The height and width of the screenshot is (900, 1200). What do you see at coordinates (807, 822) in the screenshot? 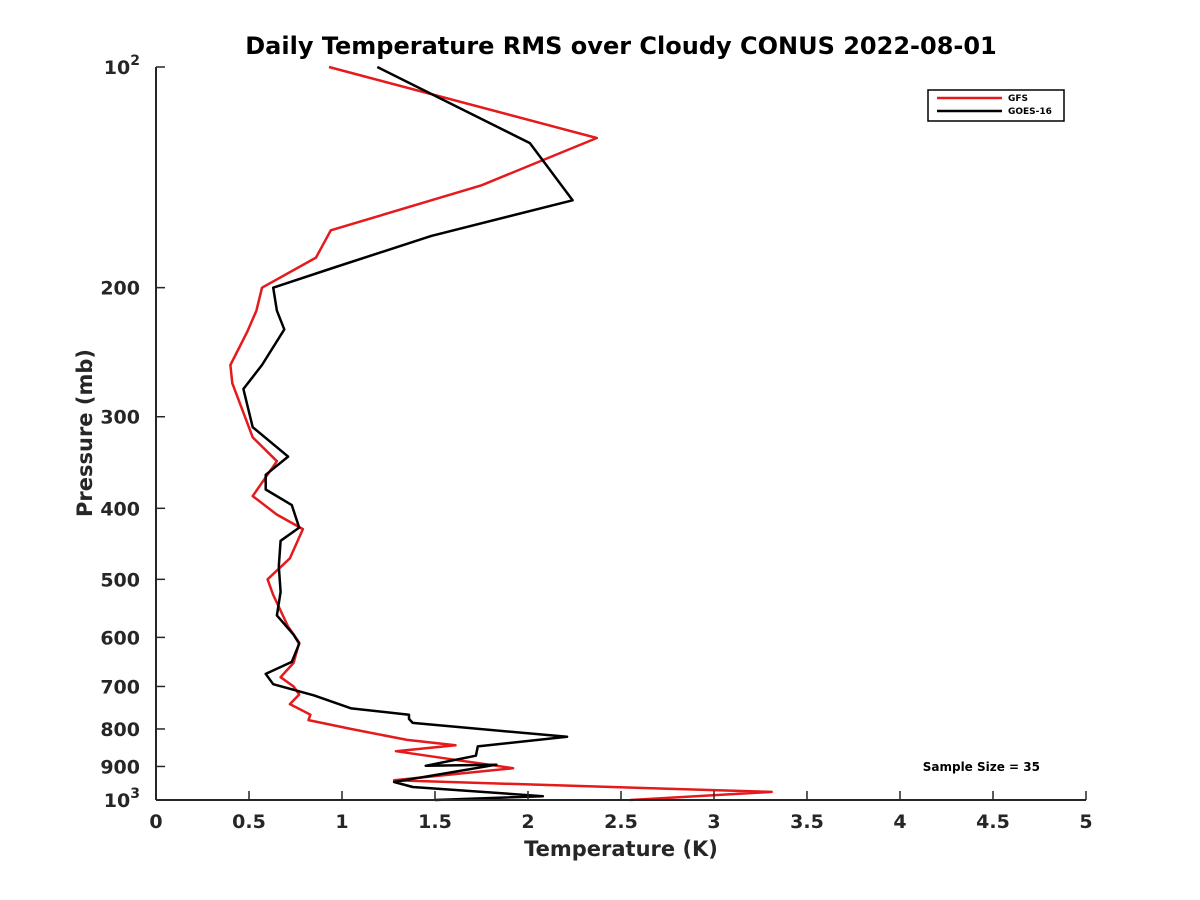
I see `x-tick-label: 3.5` at bounding box center [807, 822].